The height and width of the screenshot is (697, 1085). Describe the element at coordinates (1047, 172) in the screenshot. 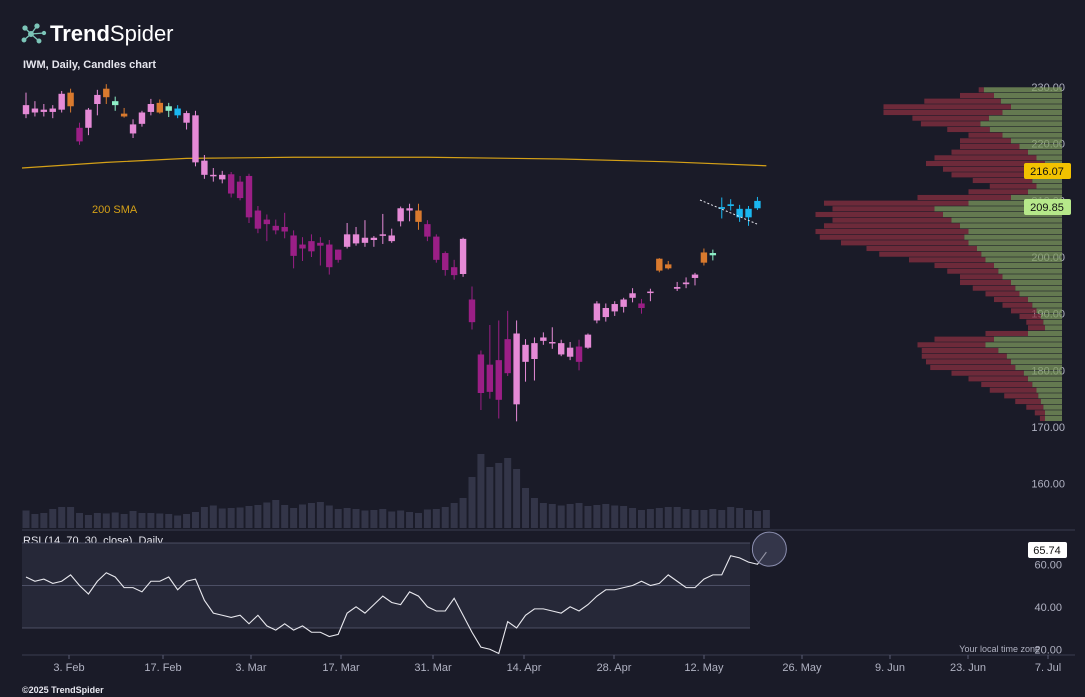

I see `sma-price-value: 216.07` at that location.